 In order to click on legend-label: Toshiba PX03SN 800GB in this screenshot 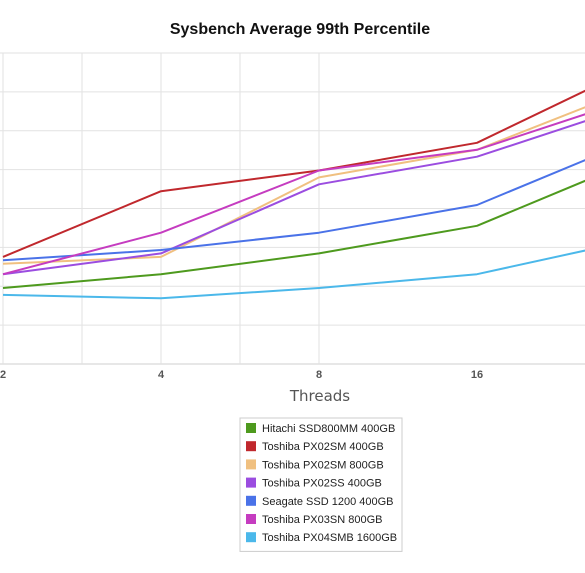, I will do `click(322, 520)`.